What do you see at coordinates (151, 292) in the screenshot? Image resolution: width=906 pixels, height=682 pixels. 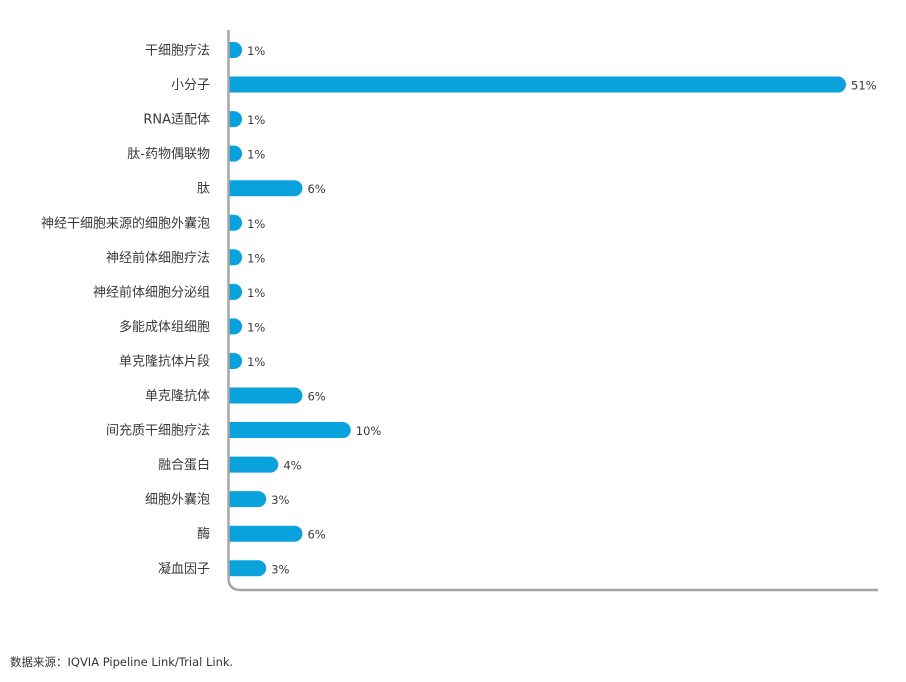 I see `category-label: 神经前体细胞分泌组` at bounding box center [151, 292].